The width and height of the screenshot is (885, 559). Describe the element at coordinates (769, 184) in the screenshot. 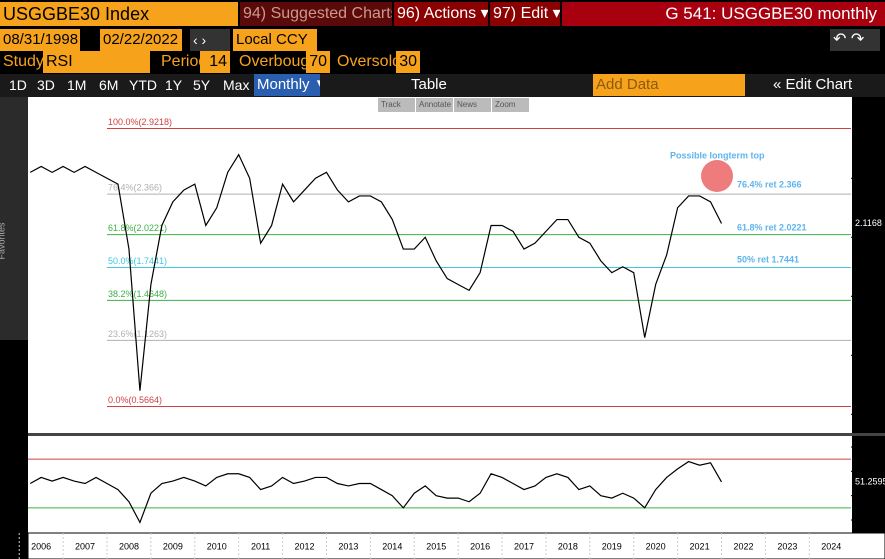

I see `annotation: 76.4% ret 2.366` at that location.